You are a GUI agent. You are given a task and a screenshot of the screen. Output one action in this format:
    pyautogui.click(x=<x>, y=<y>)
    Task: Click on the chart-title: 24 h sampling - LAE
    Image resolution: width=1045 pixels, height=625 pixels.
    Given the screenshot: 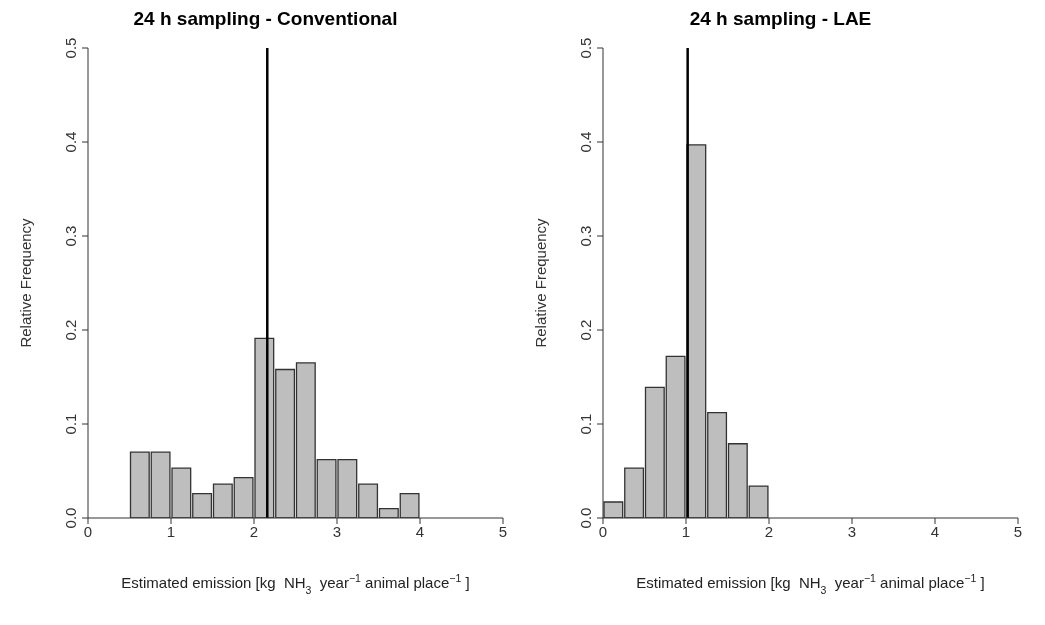 What is the action you would take?
    pyautogui.click(x=780, y=19)
    